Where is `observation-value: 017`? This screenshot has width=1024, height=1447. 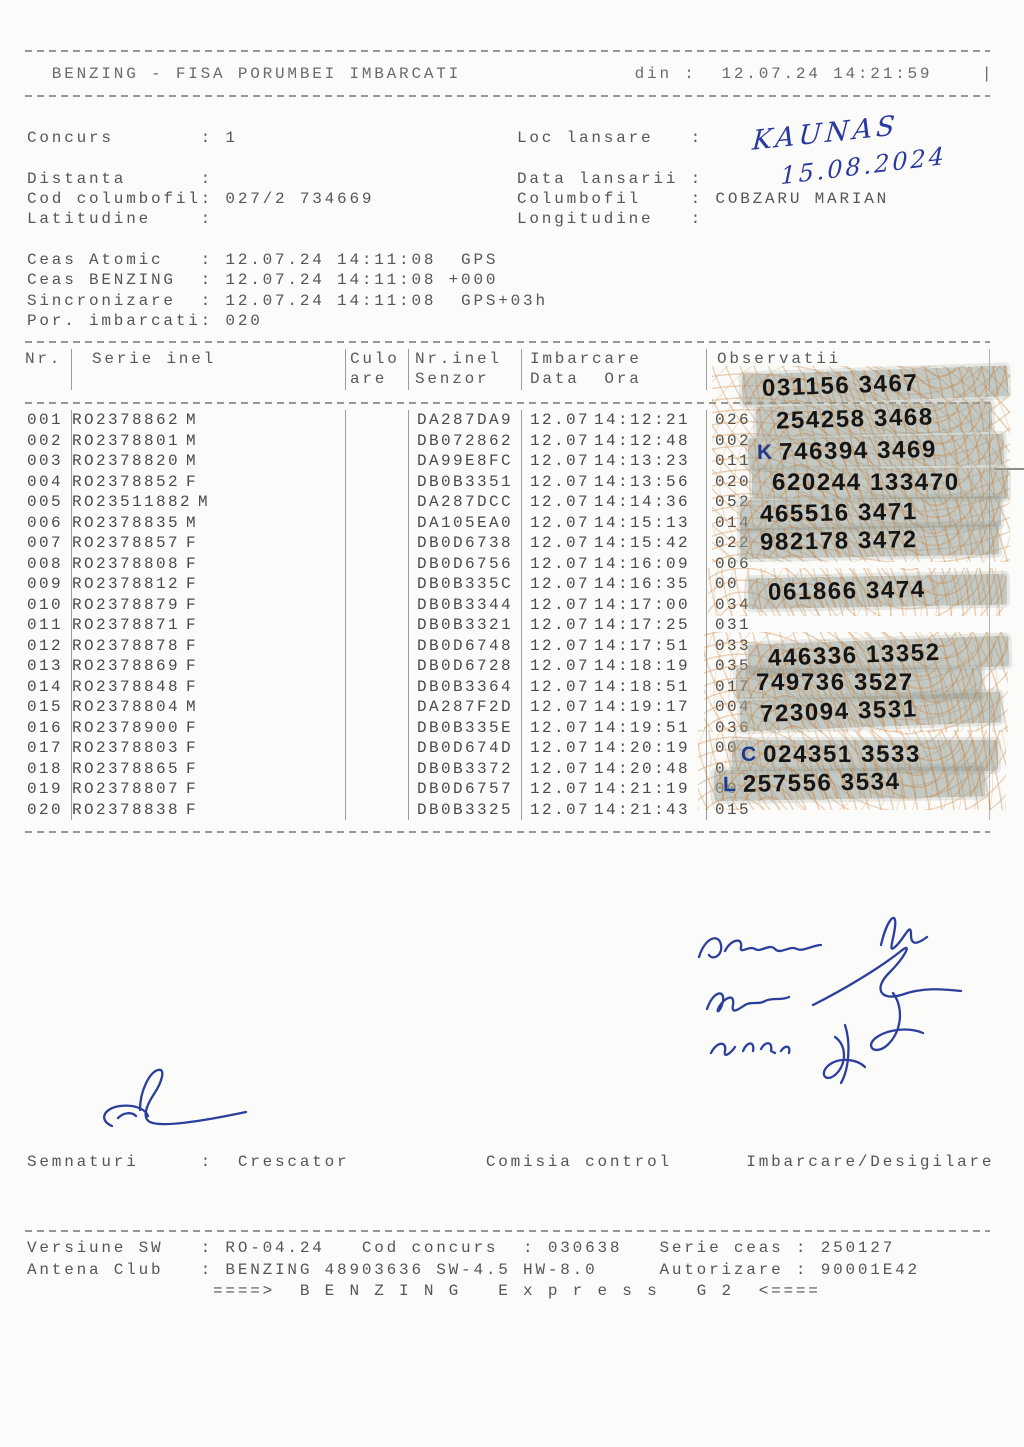
observation-value: 017 is located at coordinates (848, 686).